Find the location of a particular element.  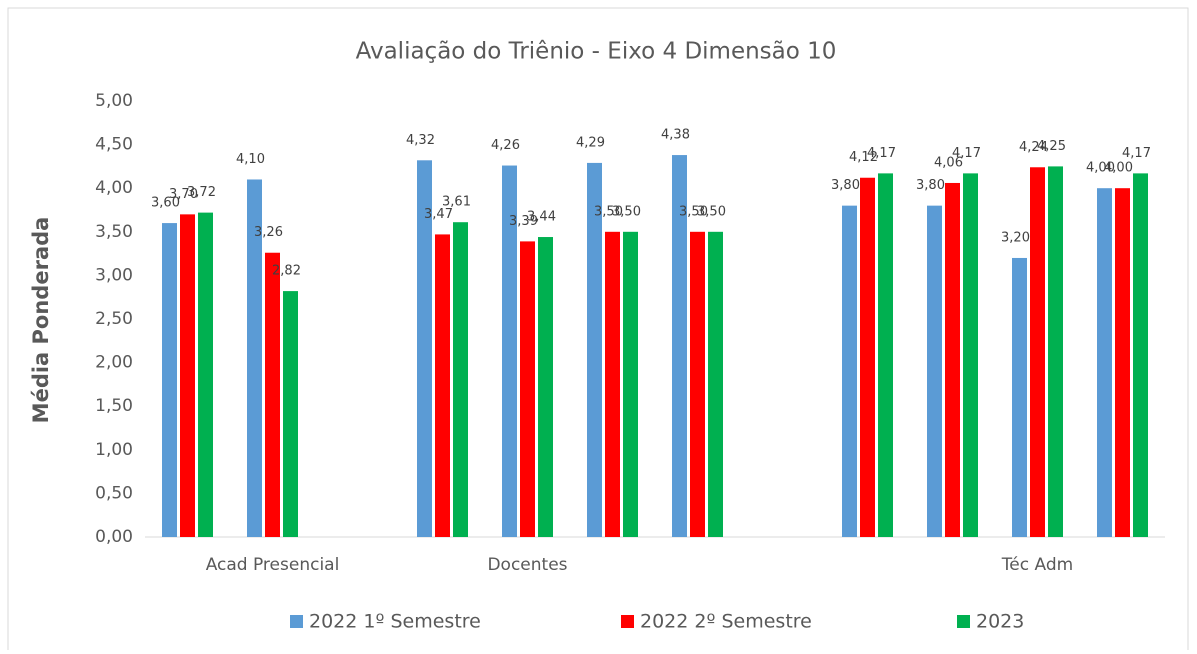

y-tick-label: 1,00 is located at coordinates (114, 450).